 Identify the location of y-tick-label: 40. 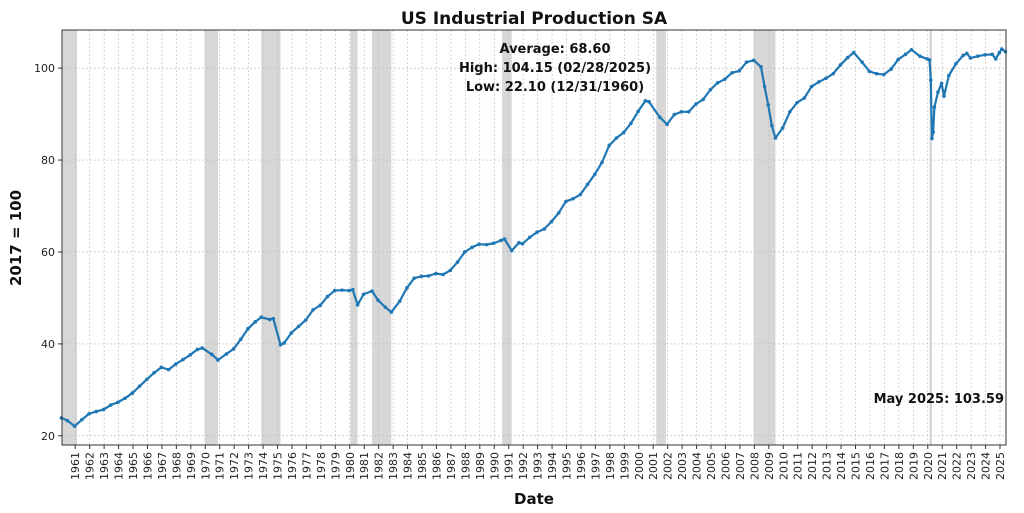
(48, 344).